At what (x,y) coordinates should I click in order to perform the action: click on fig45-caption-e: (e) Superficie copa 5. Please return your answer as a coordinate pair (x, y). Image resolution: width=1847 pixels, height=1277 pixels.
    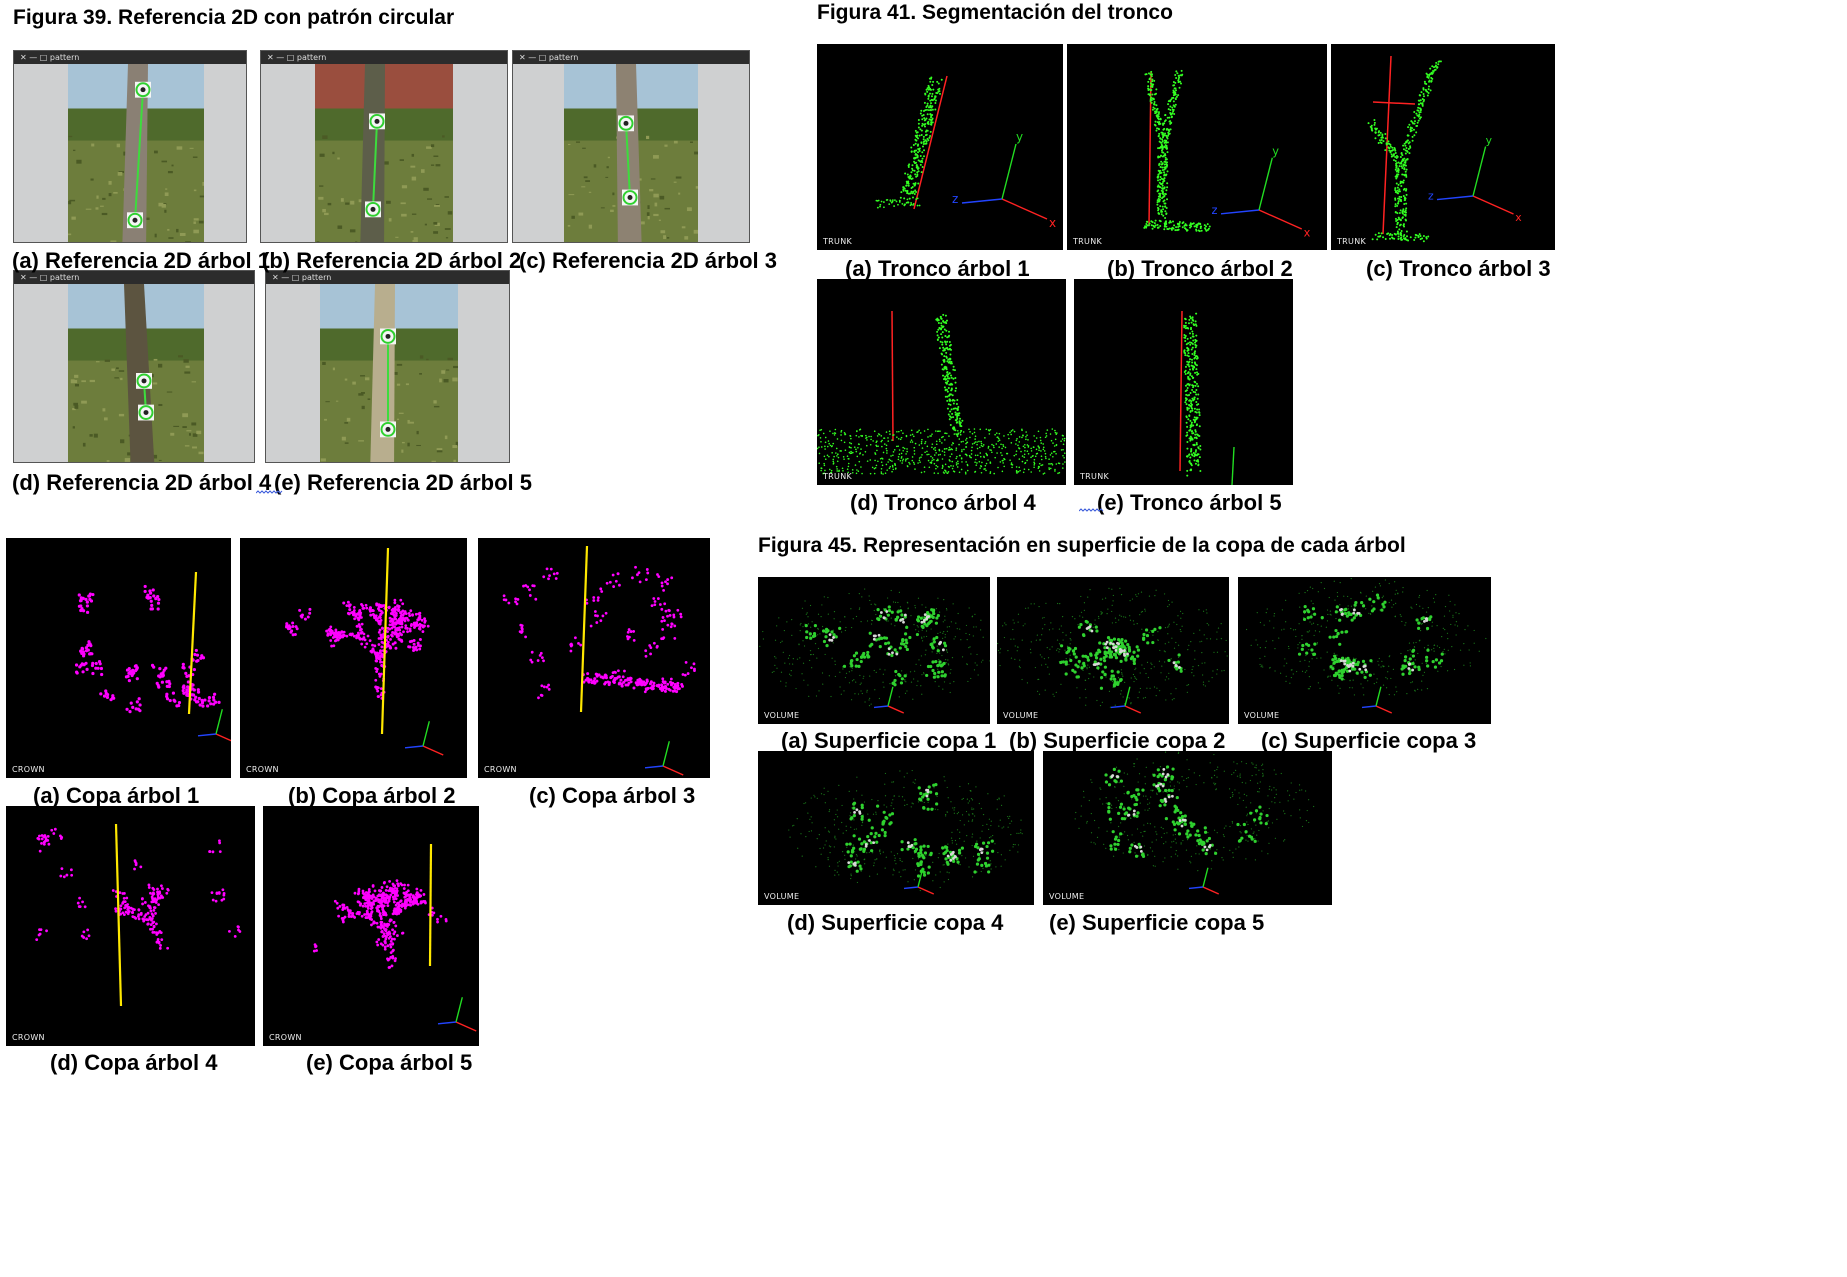
    Looking at the image, I should click on (1157, 922).